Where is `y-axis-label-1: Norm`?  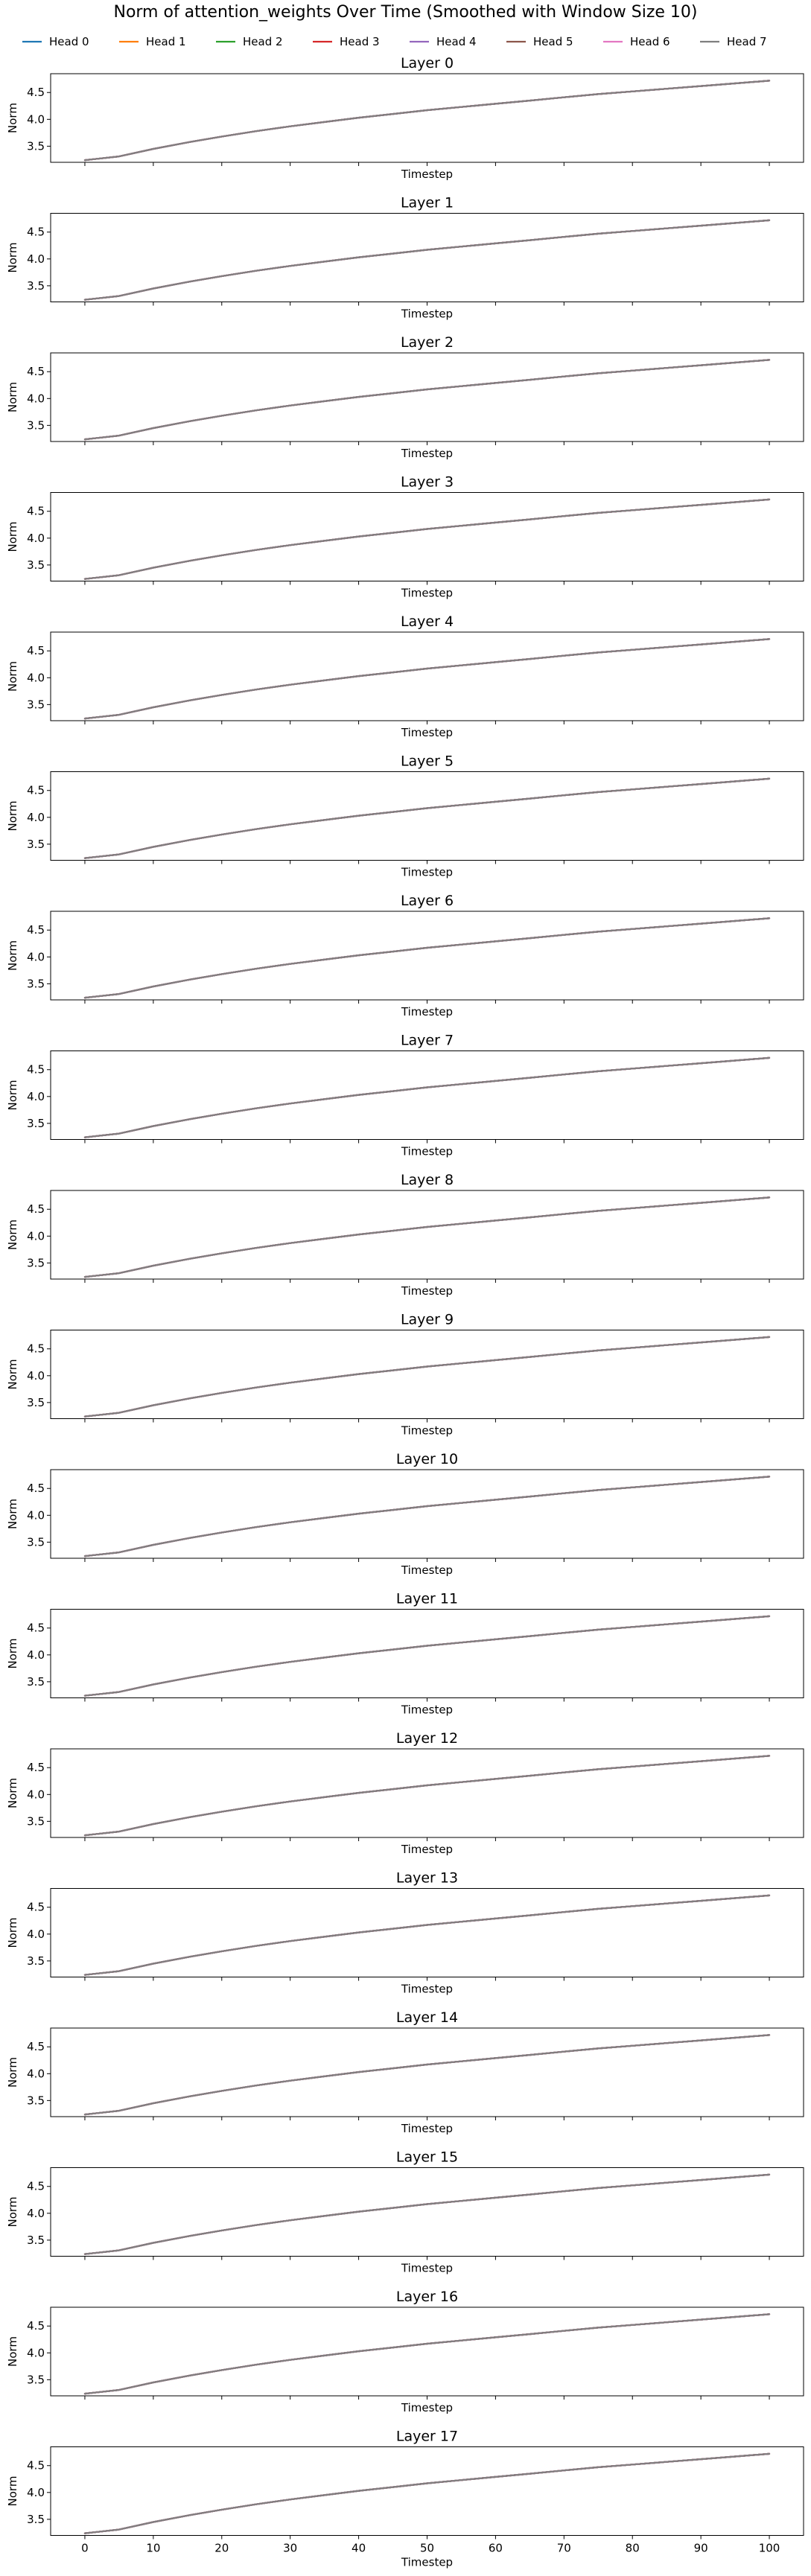 y-axis-label-1: Norm is located at coordinates (13, 258).